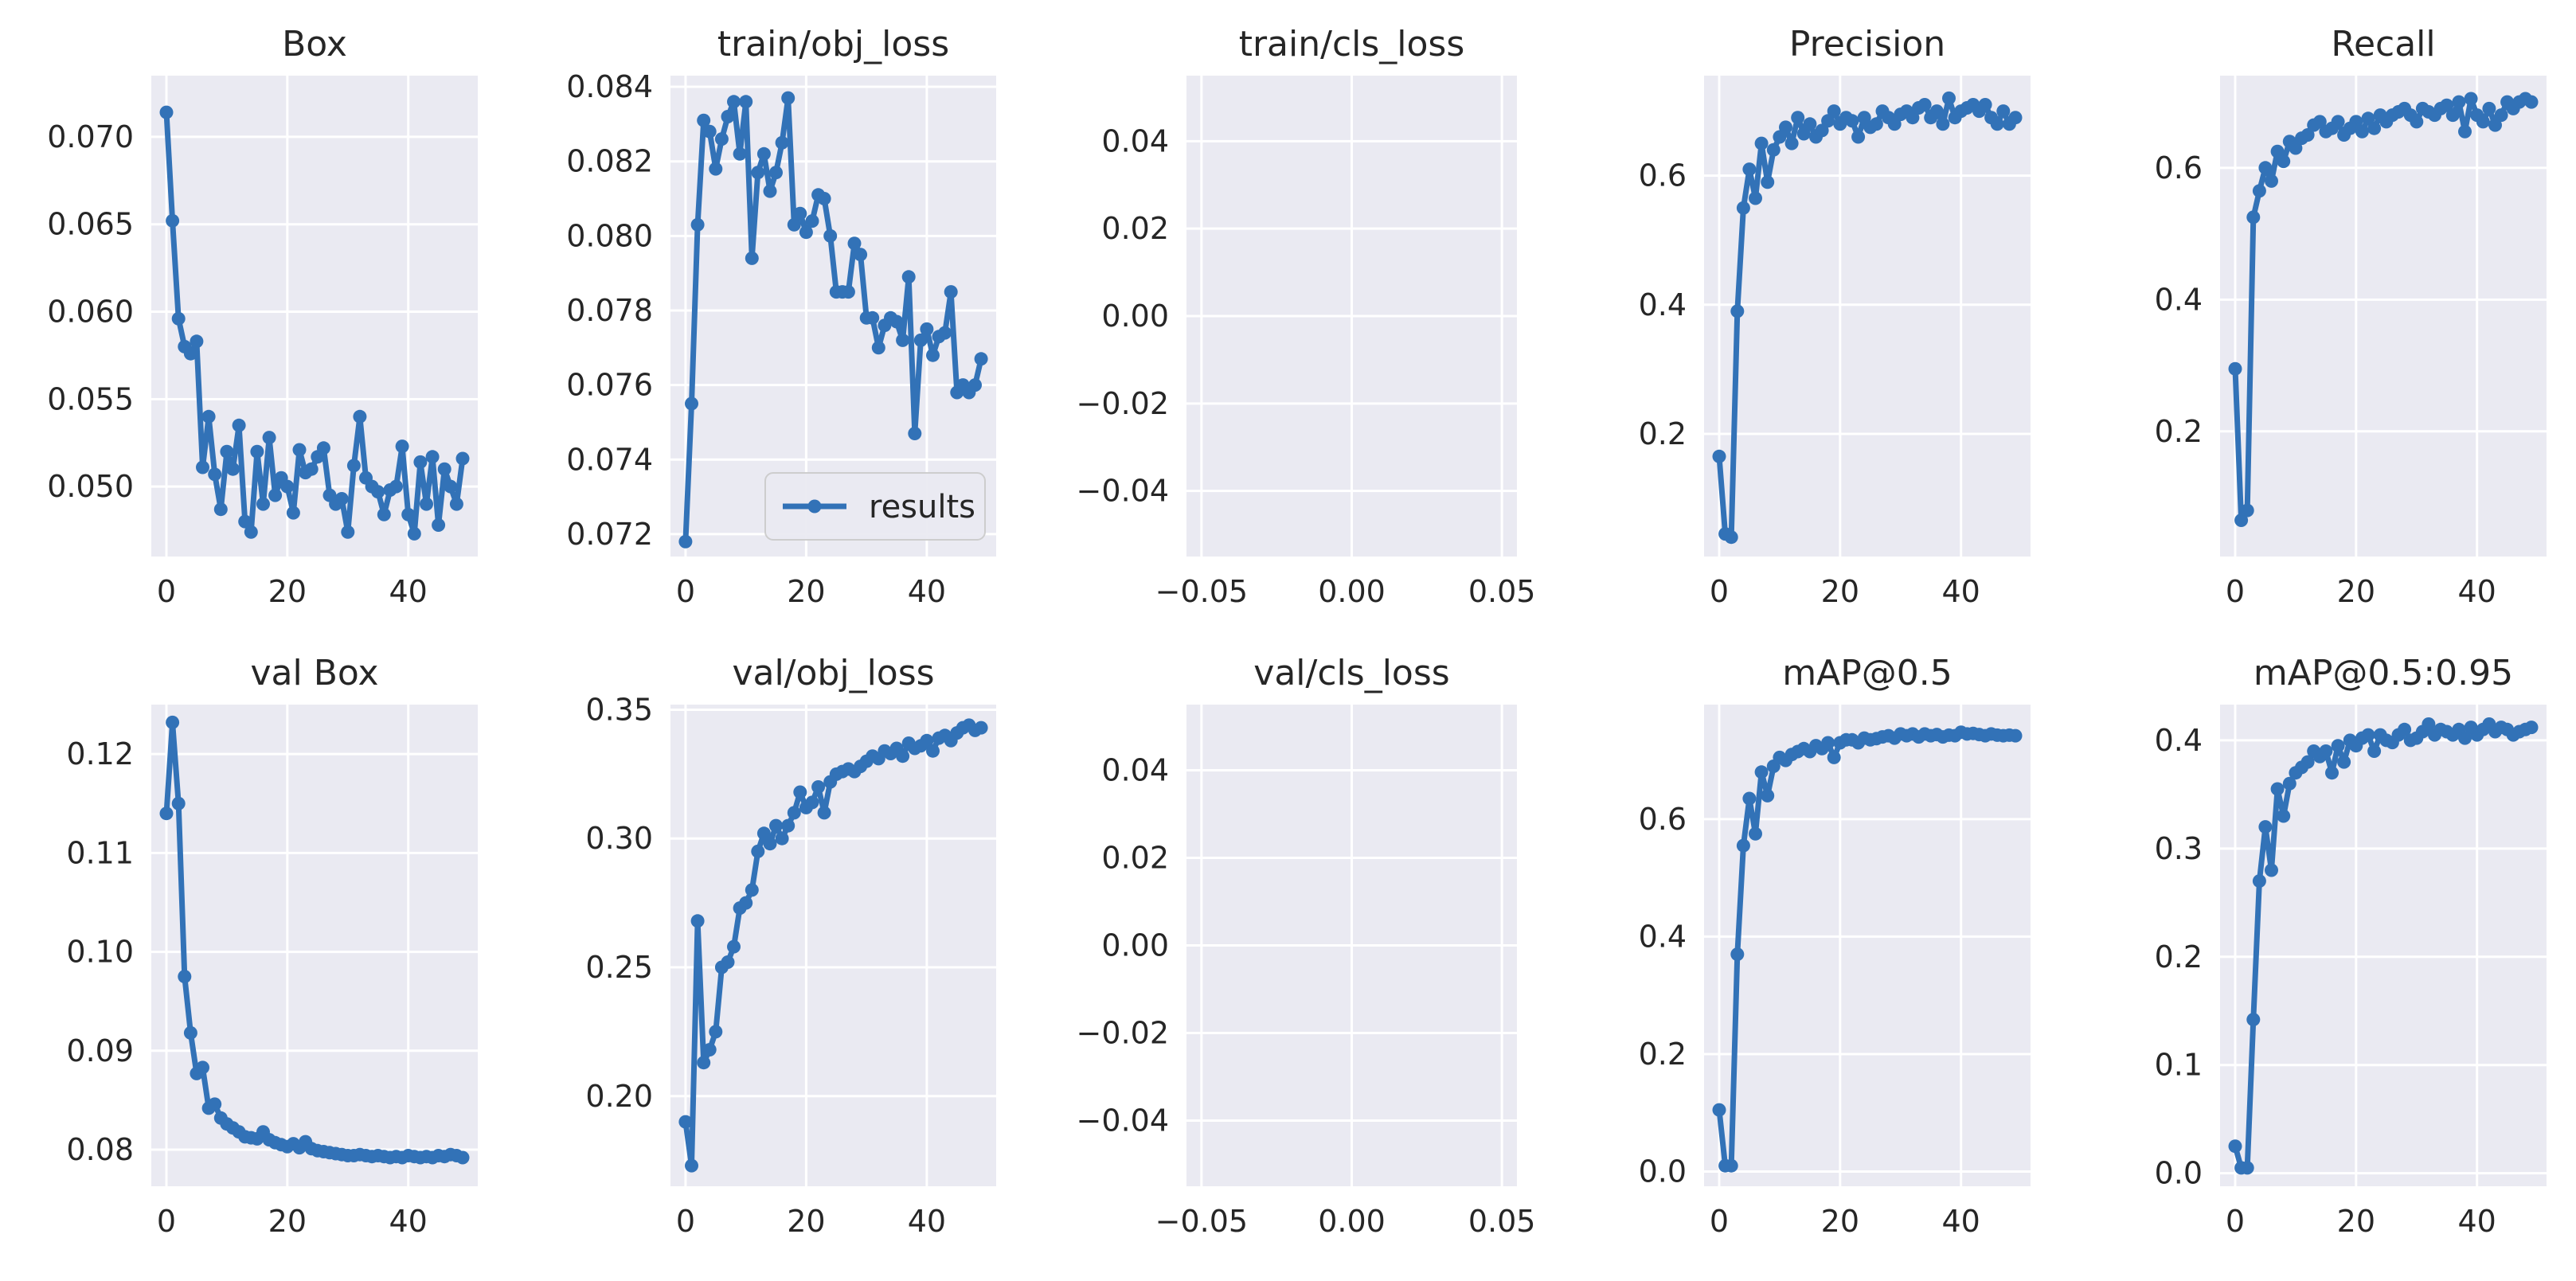  I want to click on y-tick-label: 0.1, so click(2179, 1065).